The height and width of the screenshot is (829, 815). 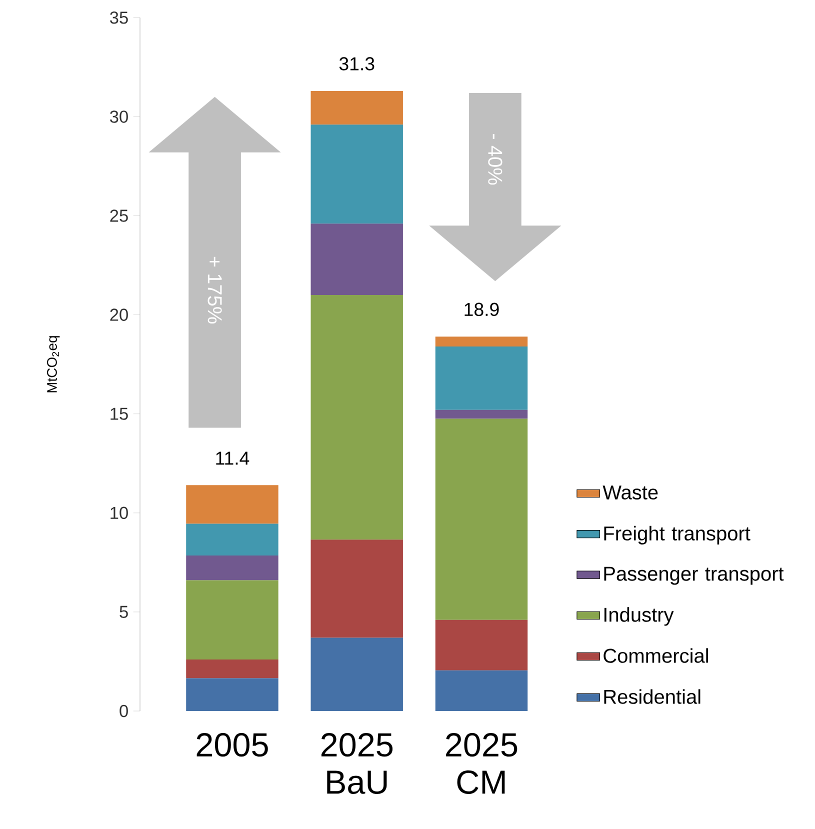 I want to click on y-tick-label: 20, so click(x=119, y=314).